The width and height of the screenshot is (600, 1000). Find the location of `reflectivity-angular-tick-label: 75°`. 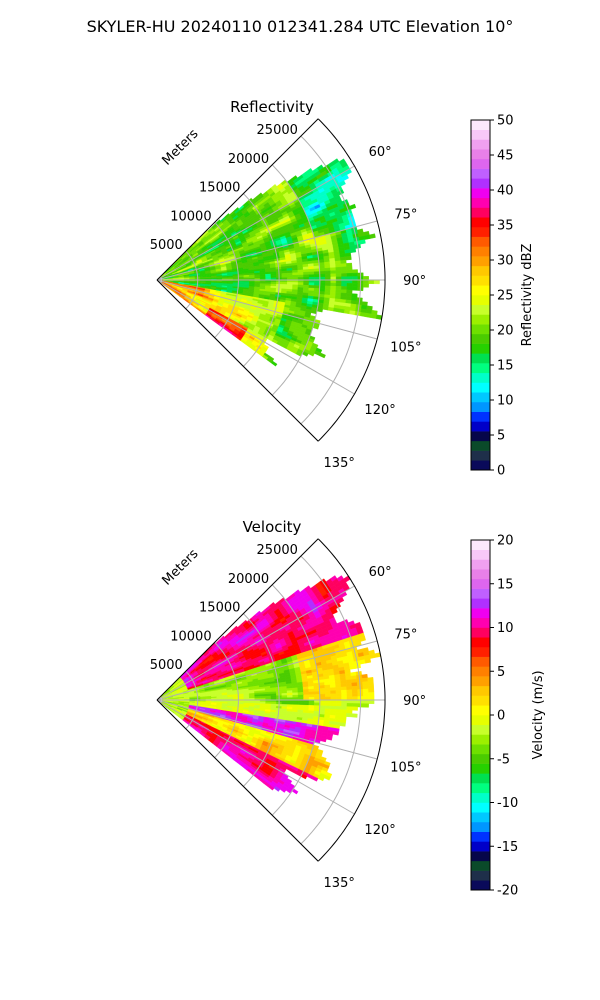

reflectivity-angular-tick-label: 75° is located at coordinates (405, 214).